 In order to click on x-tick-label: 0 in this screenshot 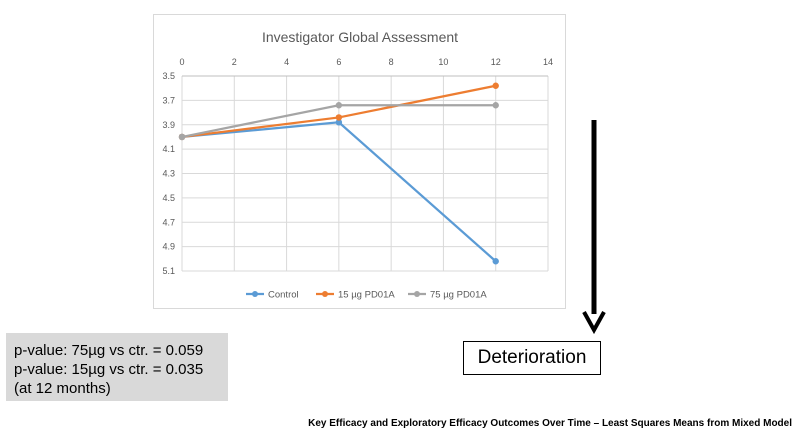, I will do `click(181, 62)`.